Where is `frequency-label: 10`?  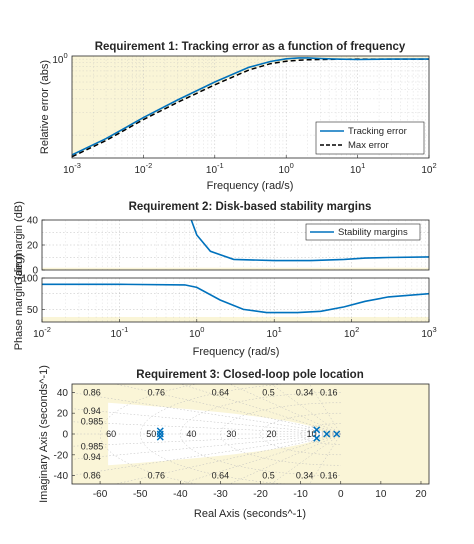 frequency-label: 10 is located at coordinates (312, 434).